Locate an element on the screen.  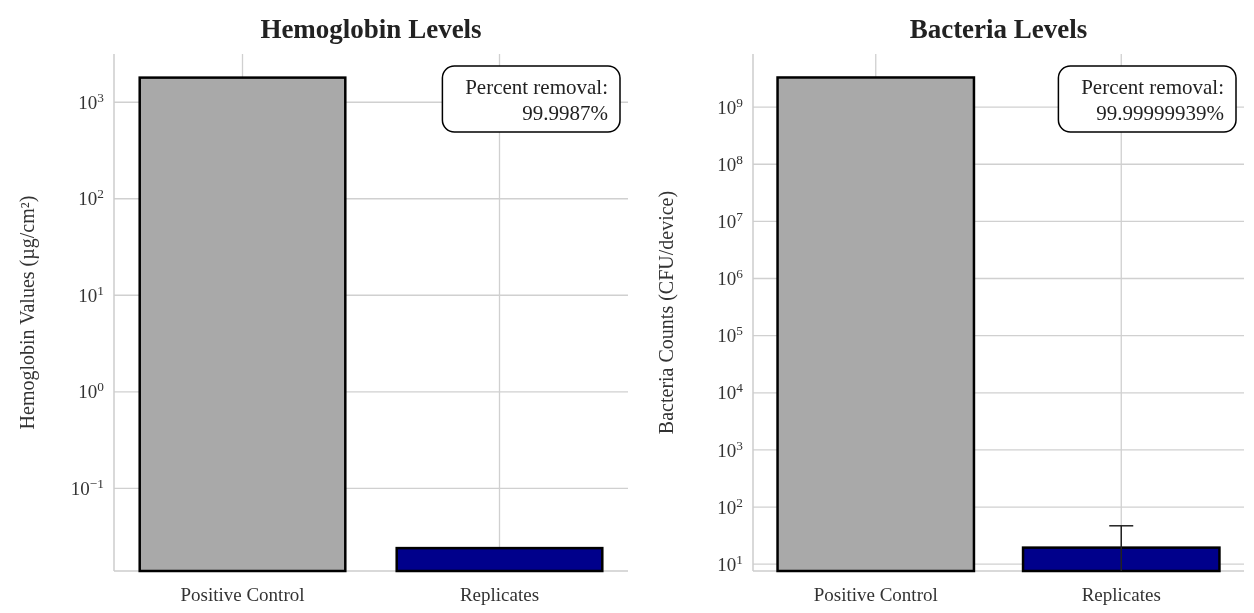
y-tick-label: 10$^{−1}$ is located at coordinates (87, 487).